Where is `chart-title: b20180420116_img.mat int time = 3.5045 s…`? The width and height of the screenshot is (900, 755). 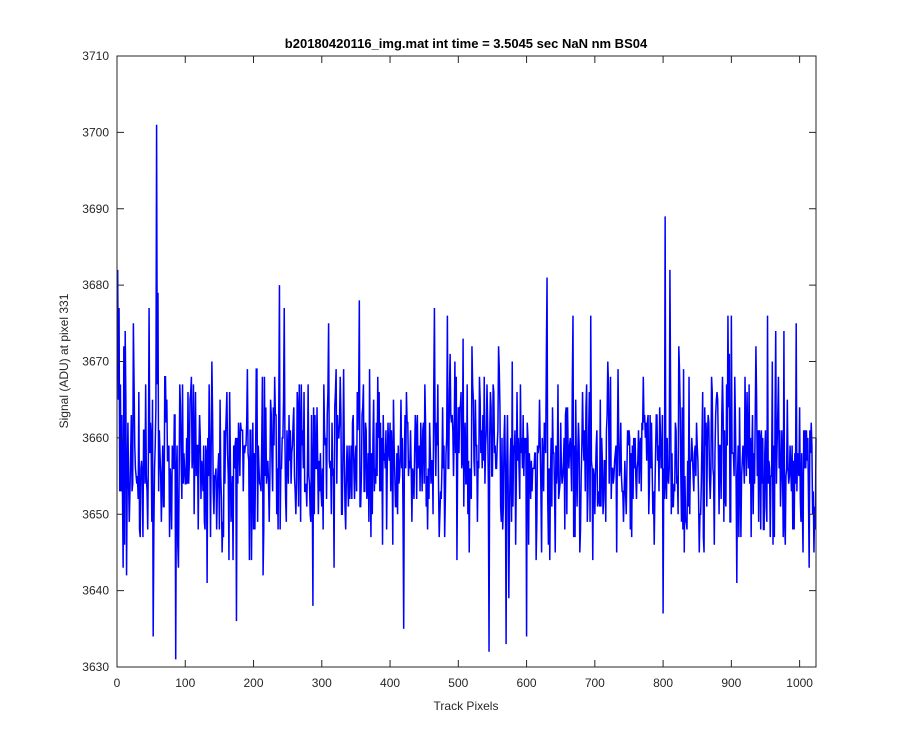 chart-title: b20180420116_img.mat int time = 3.5045 s… is located at coordinates (466, 43).